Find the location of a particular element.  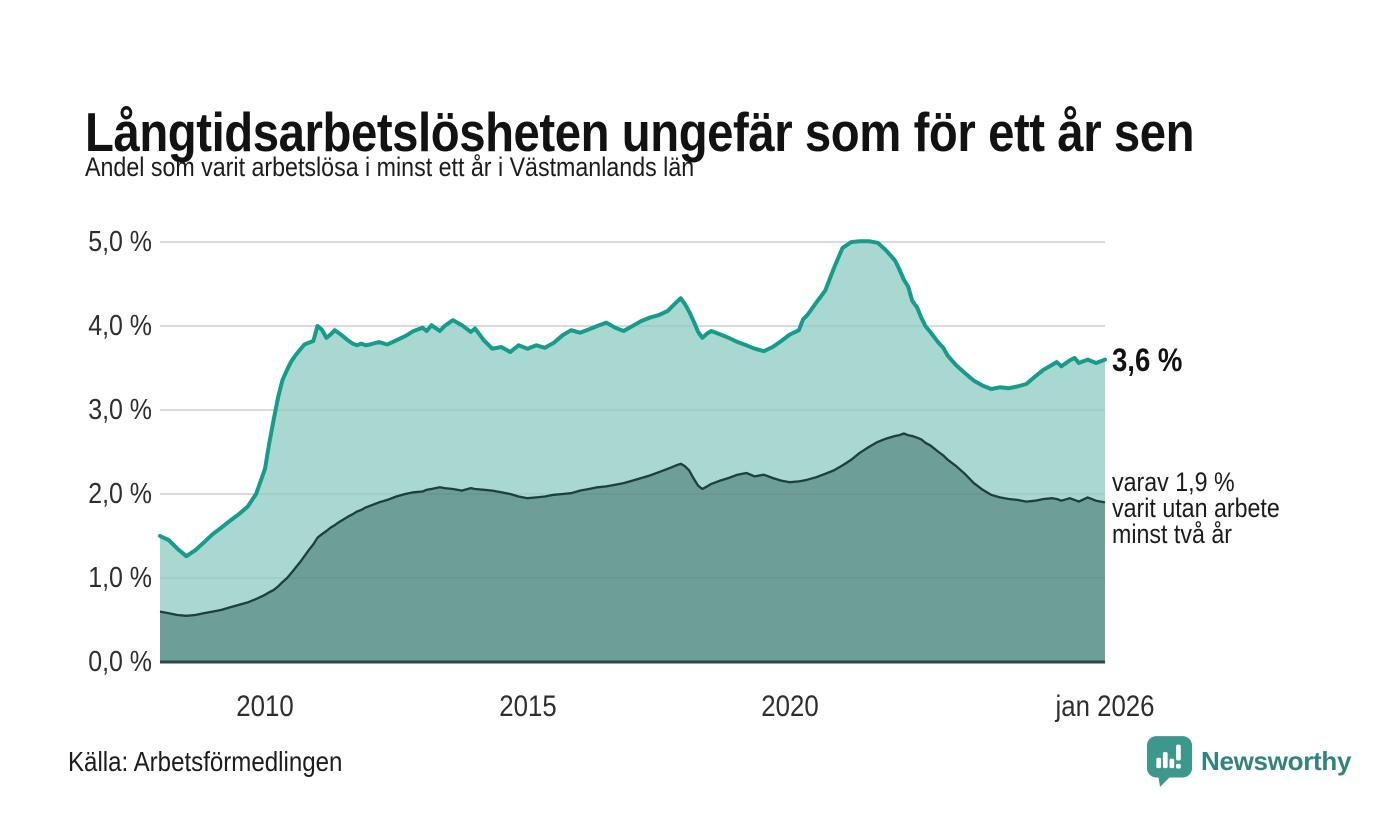

y-tick-label: 0,0 % is located at coordinates (120, 662).